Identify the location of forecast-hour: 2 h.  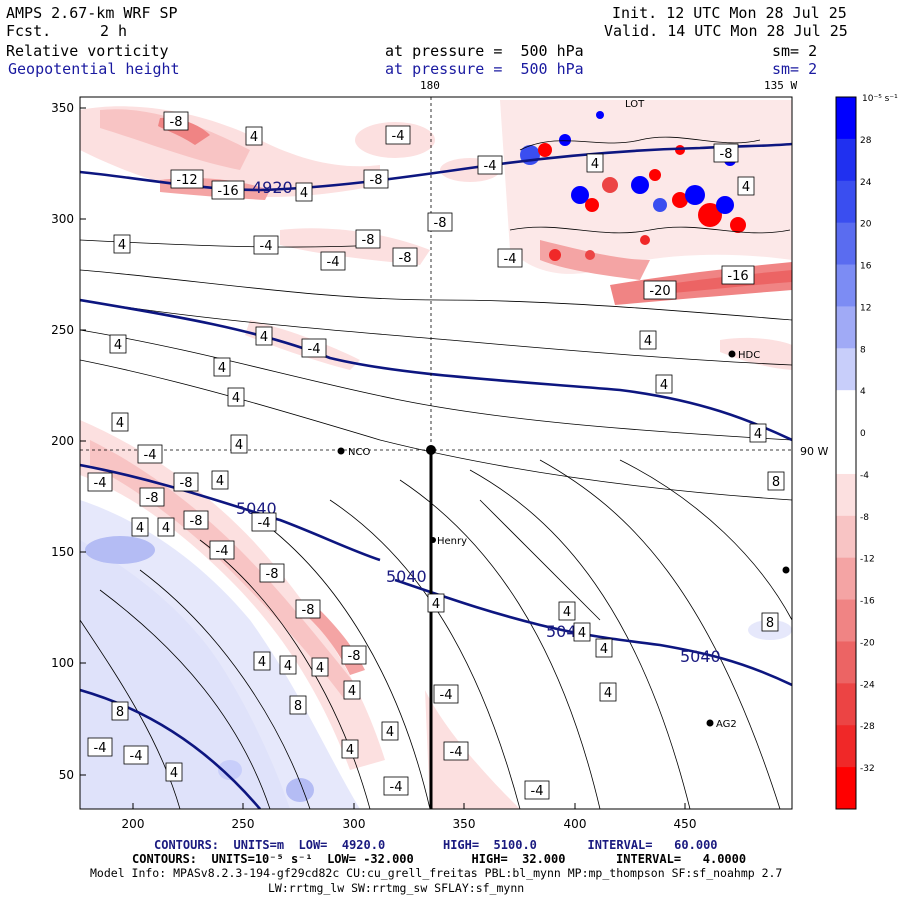
(114, 31).